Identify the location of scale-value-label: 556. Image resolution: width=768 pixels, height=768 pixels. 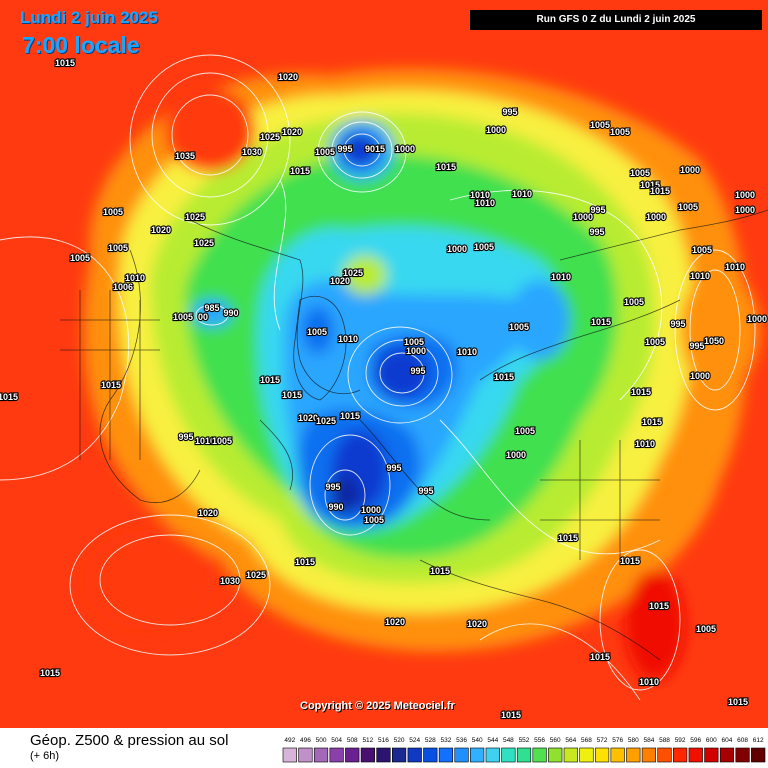
(539, 740).